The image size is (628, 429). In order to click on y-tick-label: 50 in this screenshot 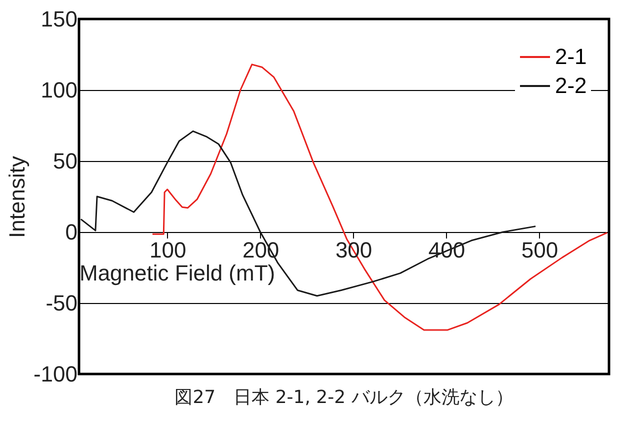, I will do `click(65, 161)`.